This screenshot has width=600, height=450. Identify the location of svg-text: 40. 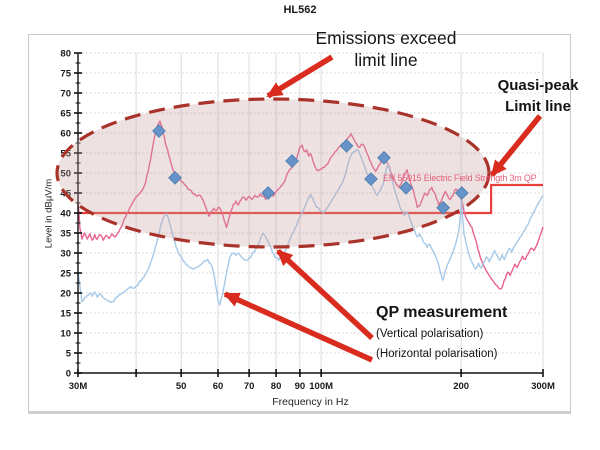
(65, 214).